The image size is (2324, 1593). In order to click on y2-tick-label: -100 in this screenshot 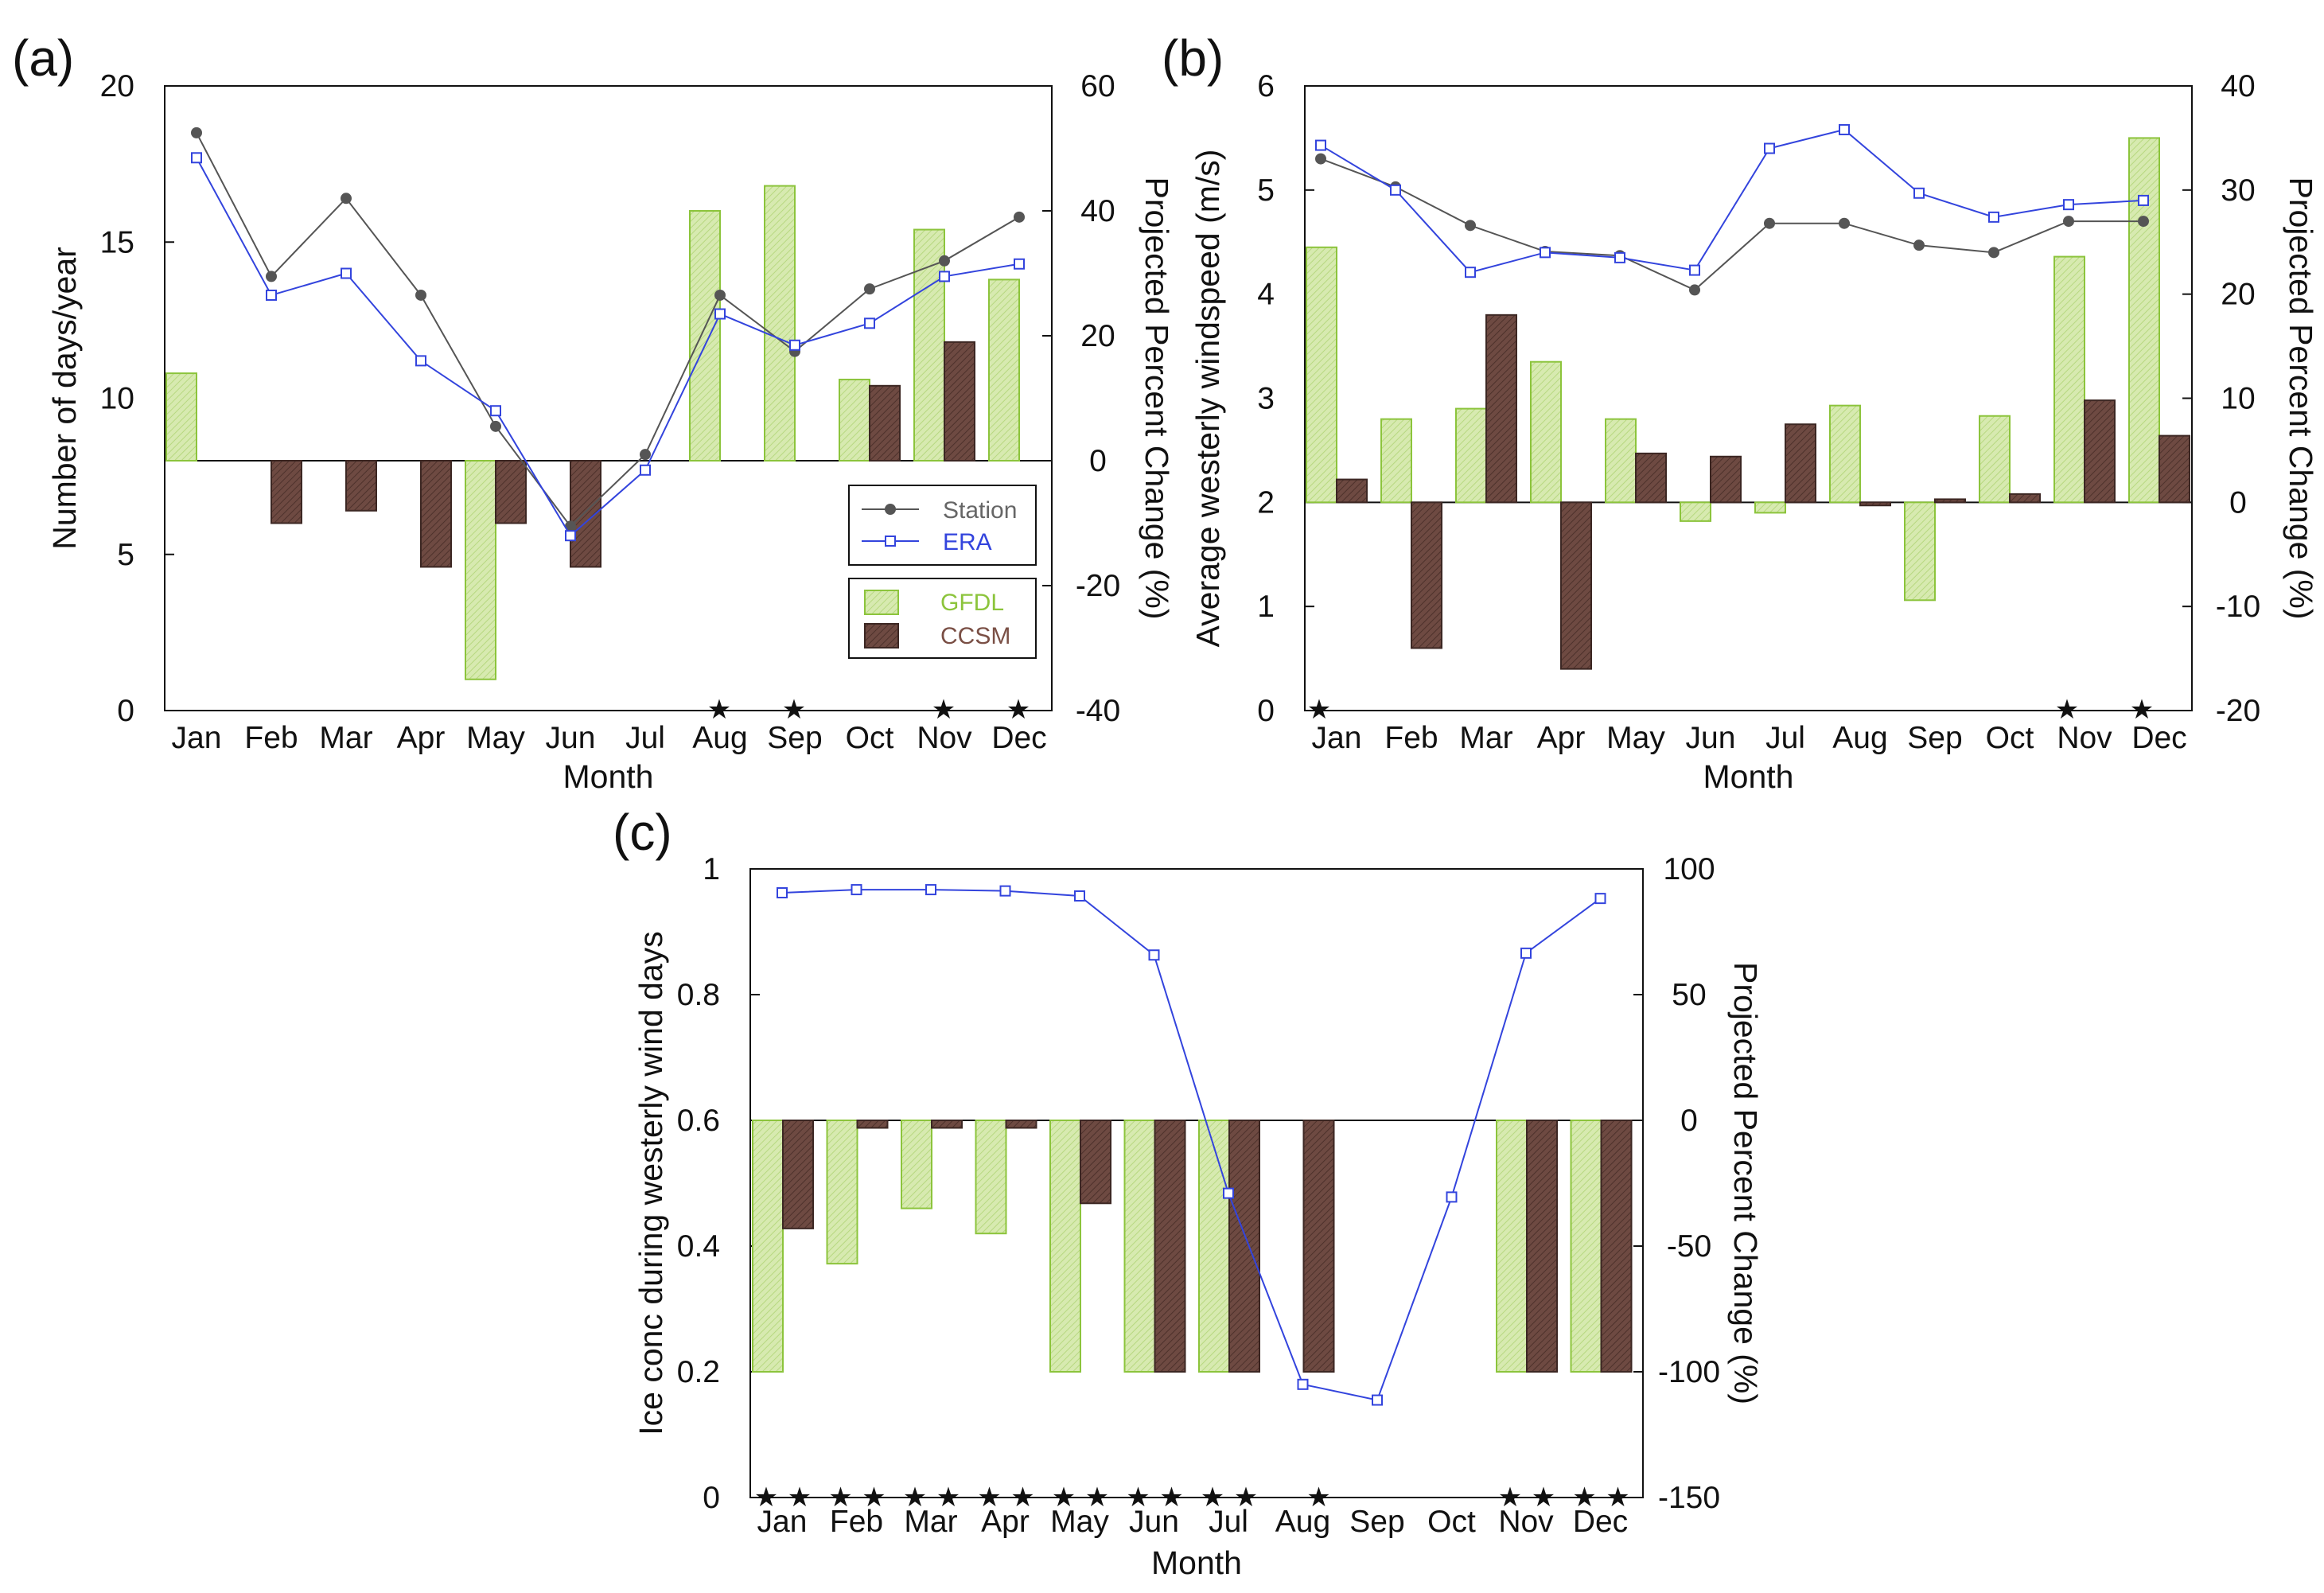, I will do `click(1689, 1372)`.